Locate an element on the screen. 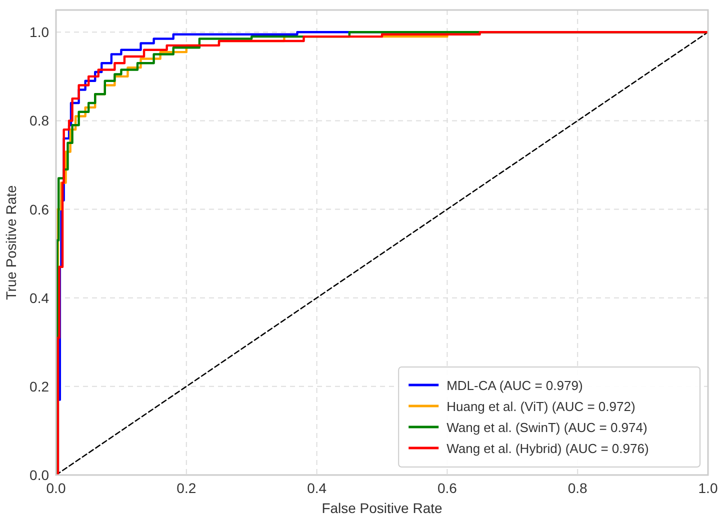 The height and width of the screenshot is (521, 720). y-axis-title: True Positive Rate is located at coordinates (11, 242).